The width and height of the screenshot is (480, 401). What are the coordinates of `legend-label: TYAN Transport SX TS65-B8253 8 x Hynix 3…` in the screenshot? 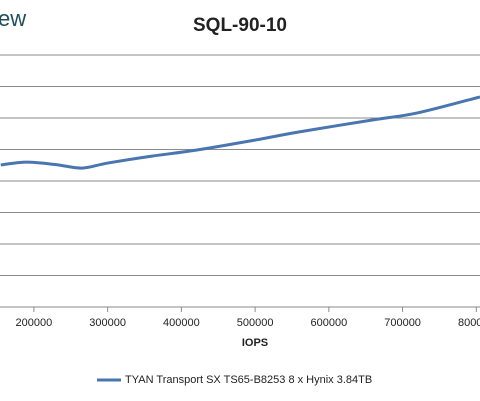 It's located at (248, 380).